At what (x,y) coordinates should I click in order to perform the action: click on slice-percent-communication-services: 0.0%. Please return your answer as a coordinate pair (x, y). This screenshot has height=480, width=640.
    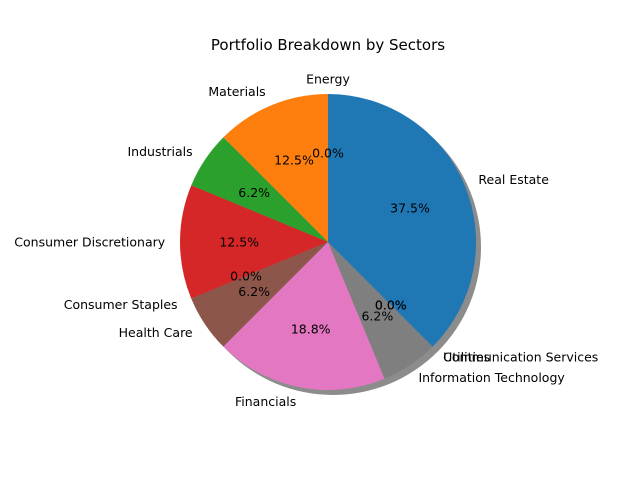
    Looking at the image, I should click on (391, 304).